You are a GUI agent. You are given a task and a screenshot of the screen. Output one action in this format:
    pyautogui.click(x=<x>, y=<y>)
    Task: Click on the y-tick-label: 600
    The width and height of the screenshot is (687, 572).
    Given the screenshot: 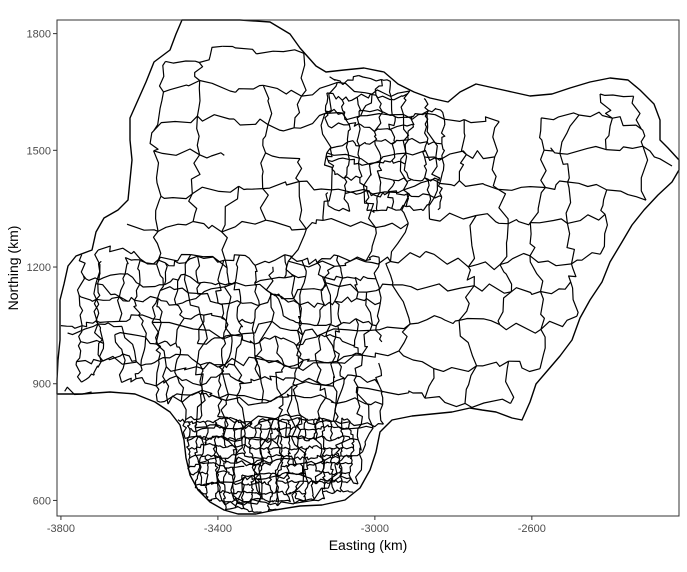 What is the action you would take?
    pyautogui.click(x=42, y=501)
    